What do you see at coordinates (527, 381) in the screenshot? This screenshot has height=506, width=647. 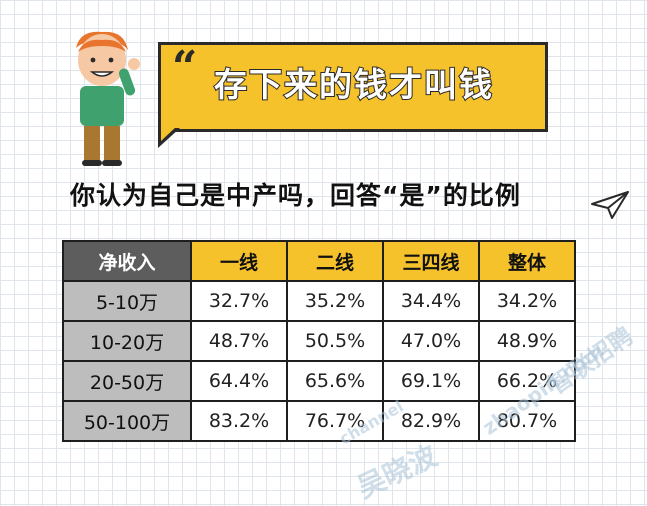 I see `table-cell: 66.2%` at bounding box center [527, 381].